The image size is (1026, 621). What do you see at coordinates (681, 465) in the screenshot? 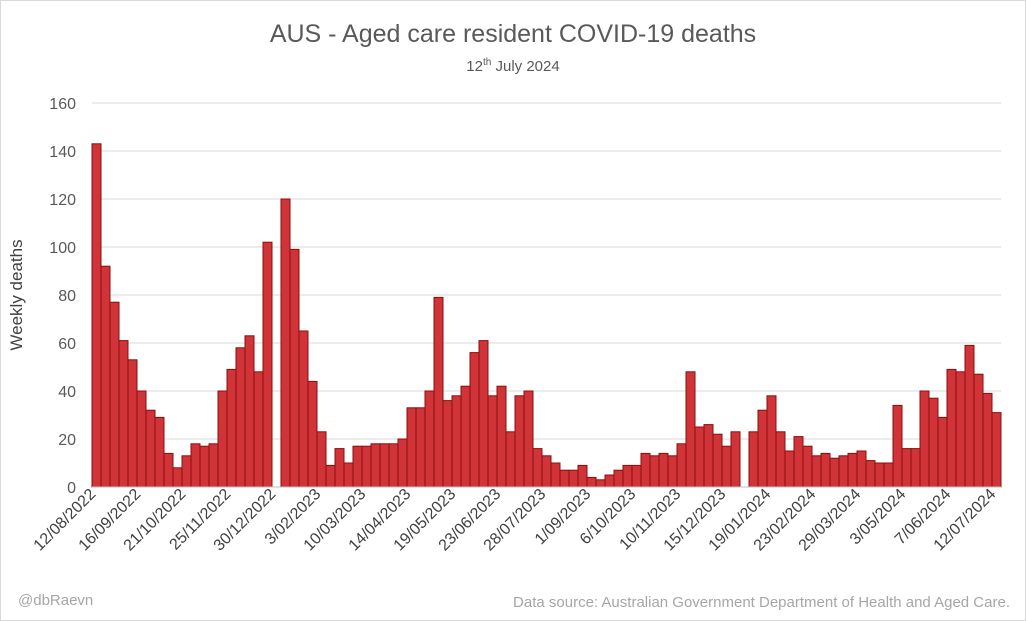
I see `bar-10/11/2023` at bounding box center [681, 465].